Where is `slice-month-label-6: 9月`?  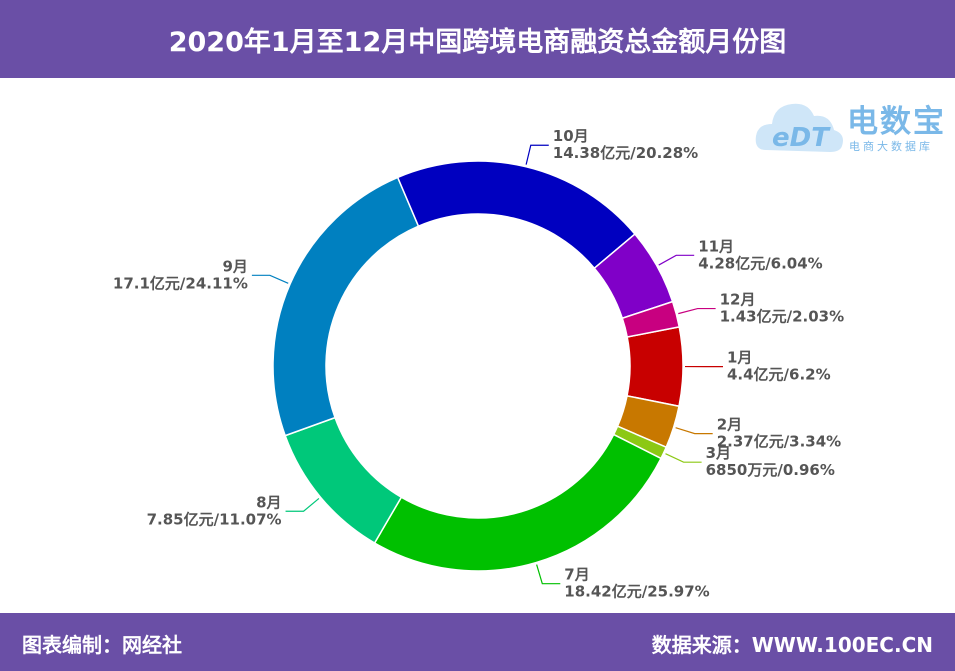
slice-month-label-6: 9月 is located at coordinates (234, 266).